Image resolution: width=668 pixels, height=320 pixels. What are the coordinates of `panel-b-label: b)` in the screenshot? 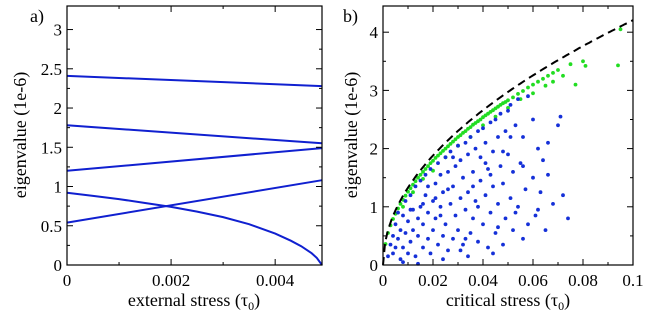 It's located at (350, 16).